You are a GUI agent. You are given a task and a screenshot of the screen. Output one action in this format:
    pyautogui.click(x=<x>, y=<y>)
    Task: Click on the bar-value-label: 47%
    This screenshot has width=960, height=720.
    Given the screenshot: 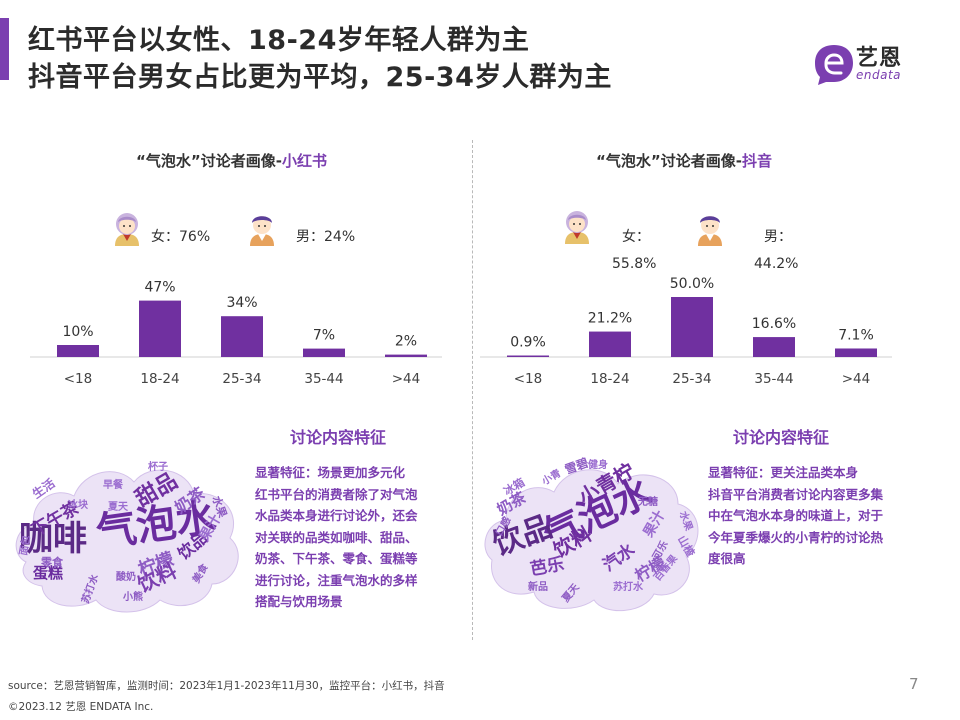 What is the action you would take?
    pyautogui.click(x=159, y=288)
    